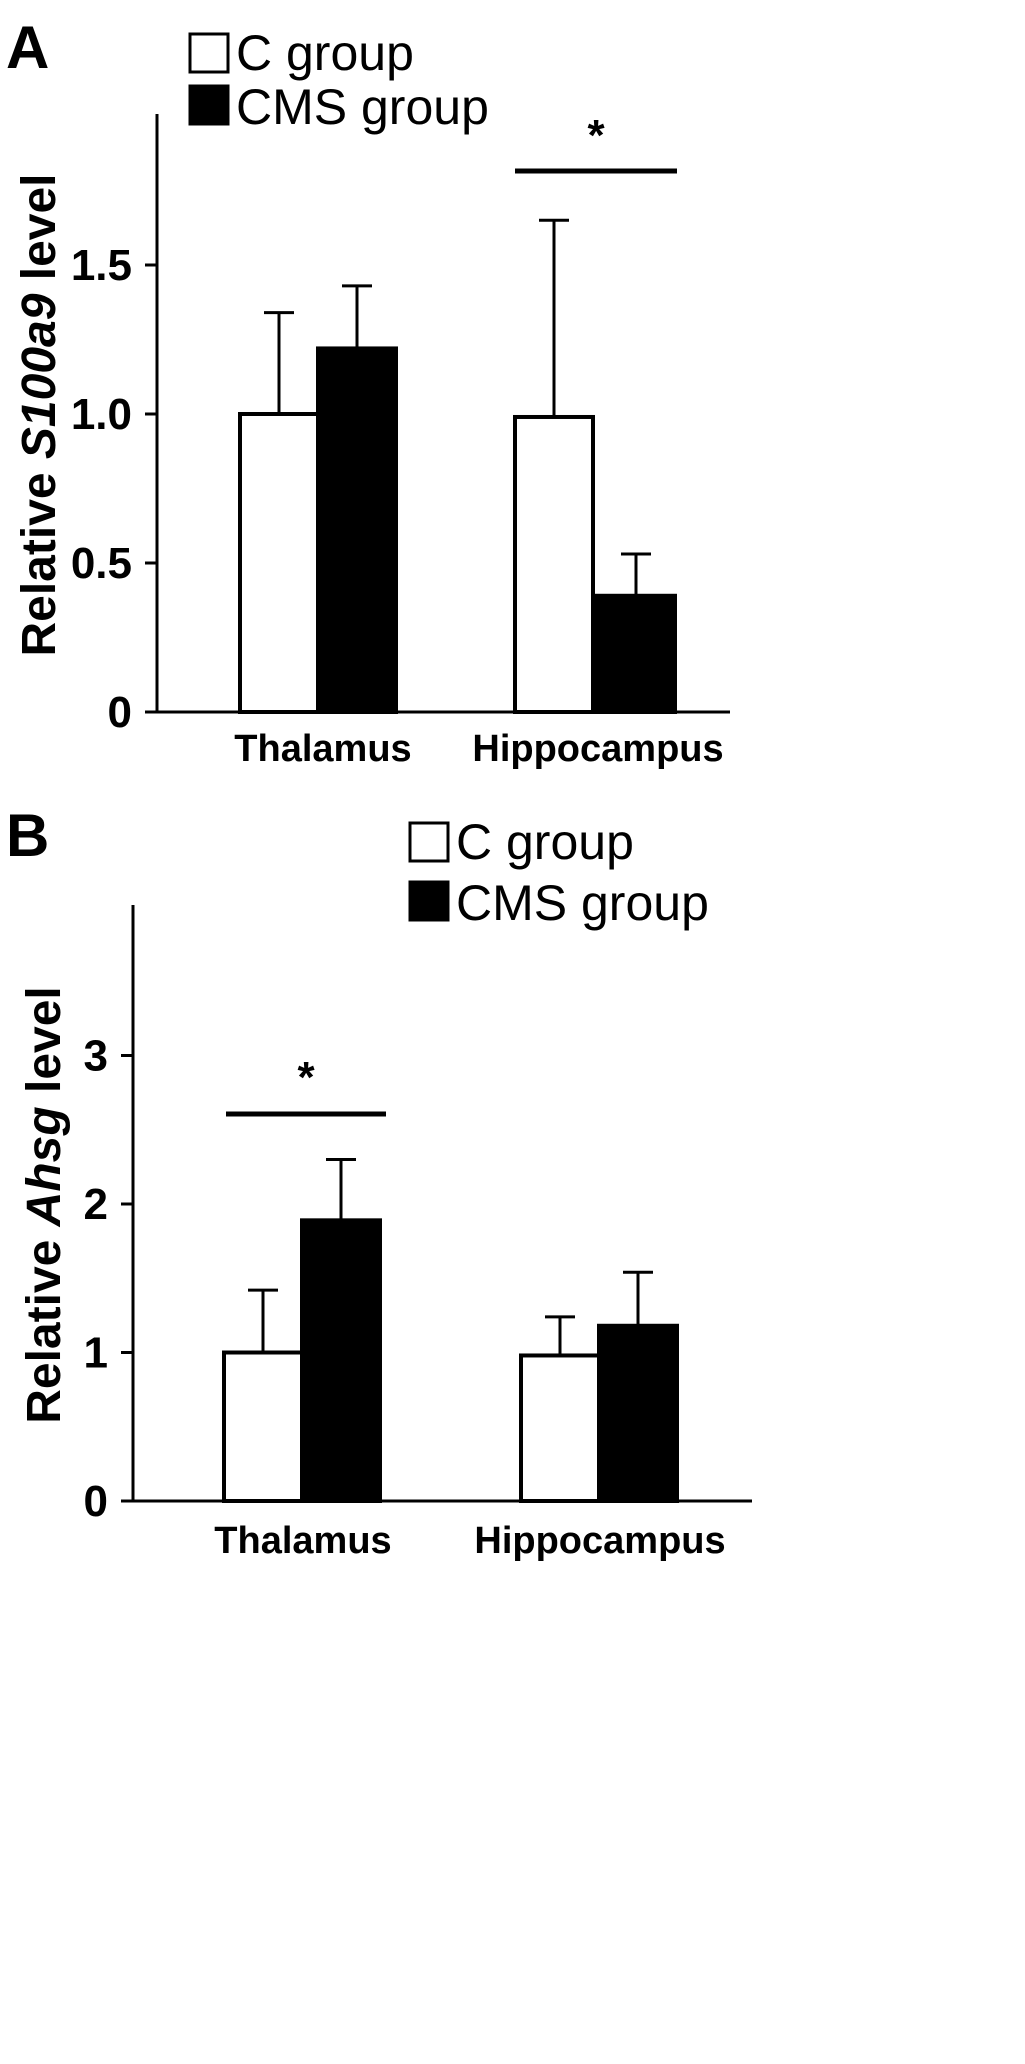 The height and width of the screenshot is (2064, 1025). Describe the element at coordinates (599, 1541) in the screenshot. I see `panel-b-x-label-hippocampus: Hippocampus` at that location.